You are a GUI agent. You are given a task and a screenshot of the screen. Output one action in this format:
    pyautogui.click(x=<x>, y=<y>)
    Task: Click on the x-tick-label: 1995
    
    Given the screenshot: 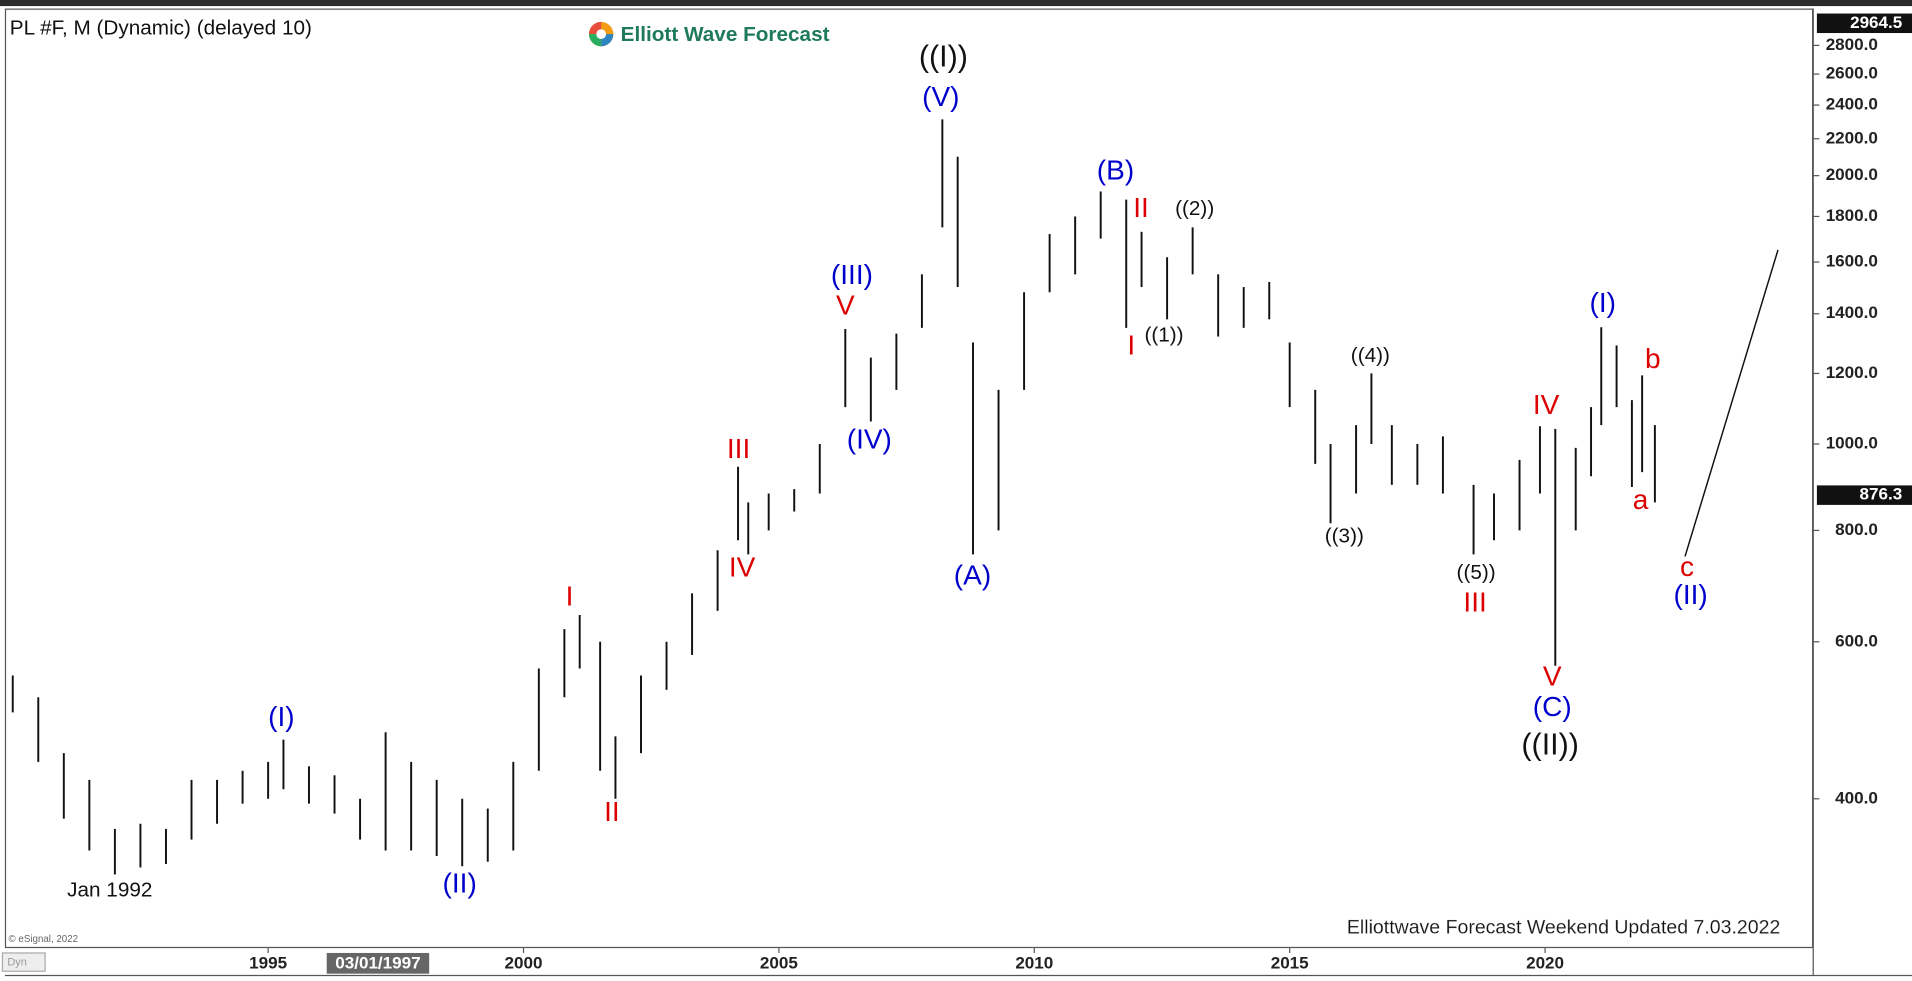 What is the action you would take?
    pyautogui.click(x=268, y=962)
    